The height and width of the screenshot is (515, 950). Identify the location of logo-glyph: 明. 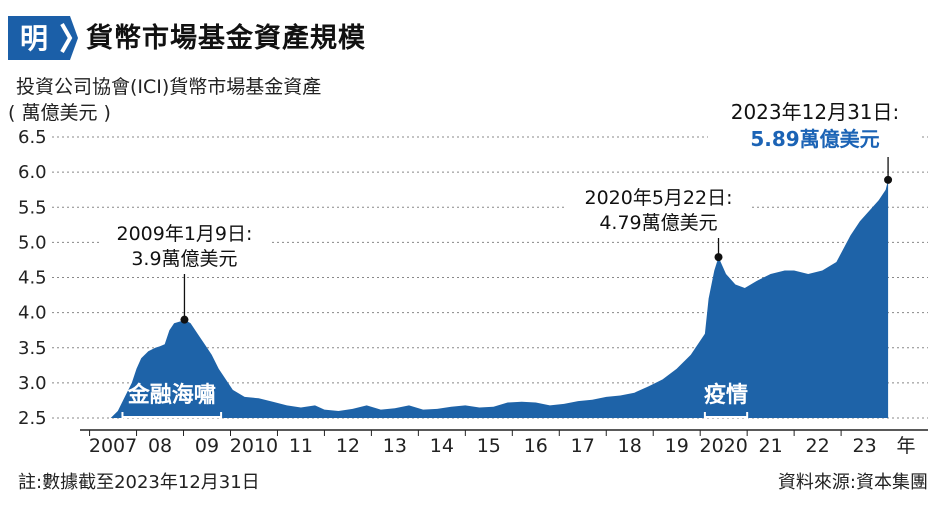
(34, 38).